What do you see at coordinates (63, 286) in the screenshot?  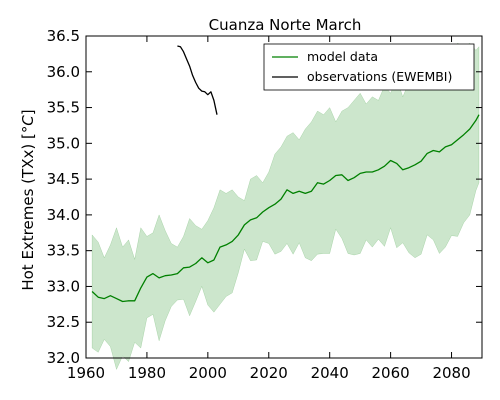 I see `y-tick-label: 33.0` at bounding box center [63, 286].